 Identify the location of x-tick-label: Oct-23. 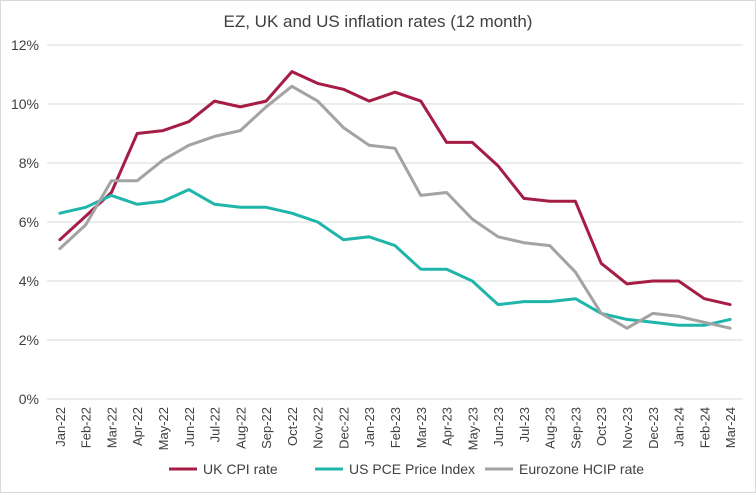
(601, 426).